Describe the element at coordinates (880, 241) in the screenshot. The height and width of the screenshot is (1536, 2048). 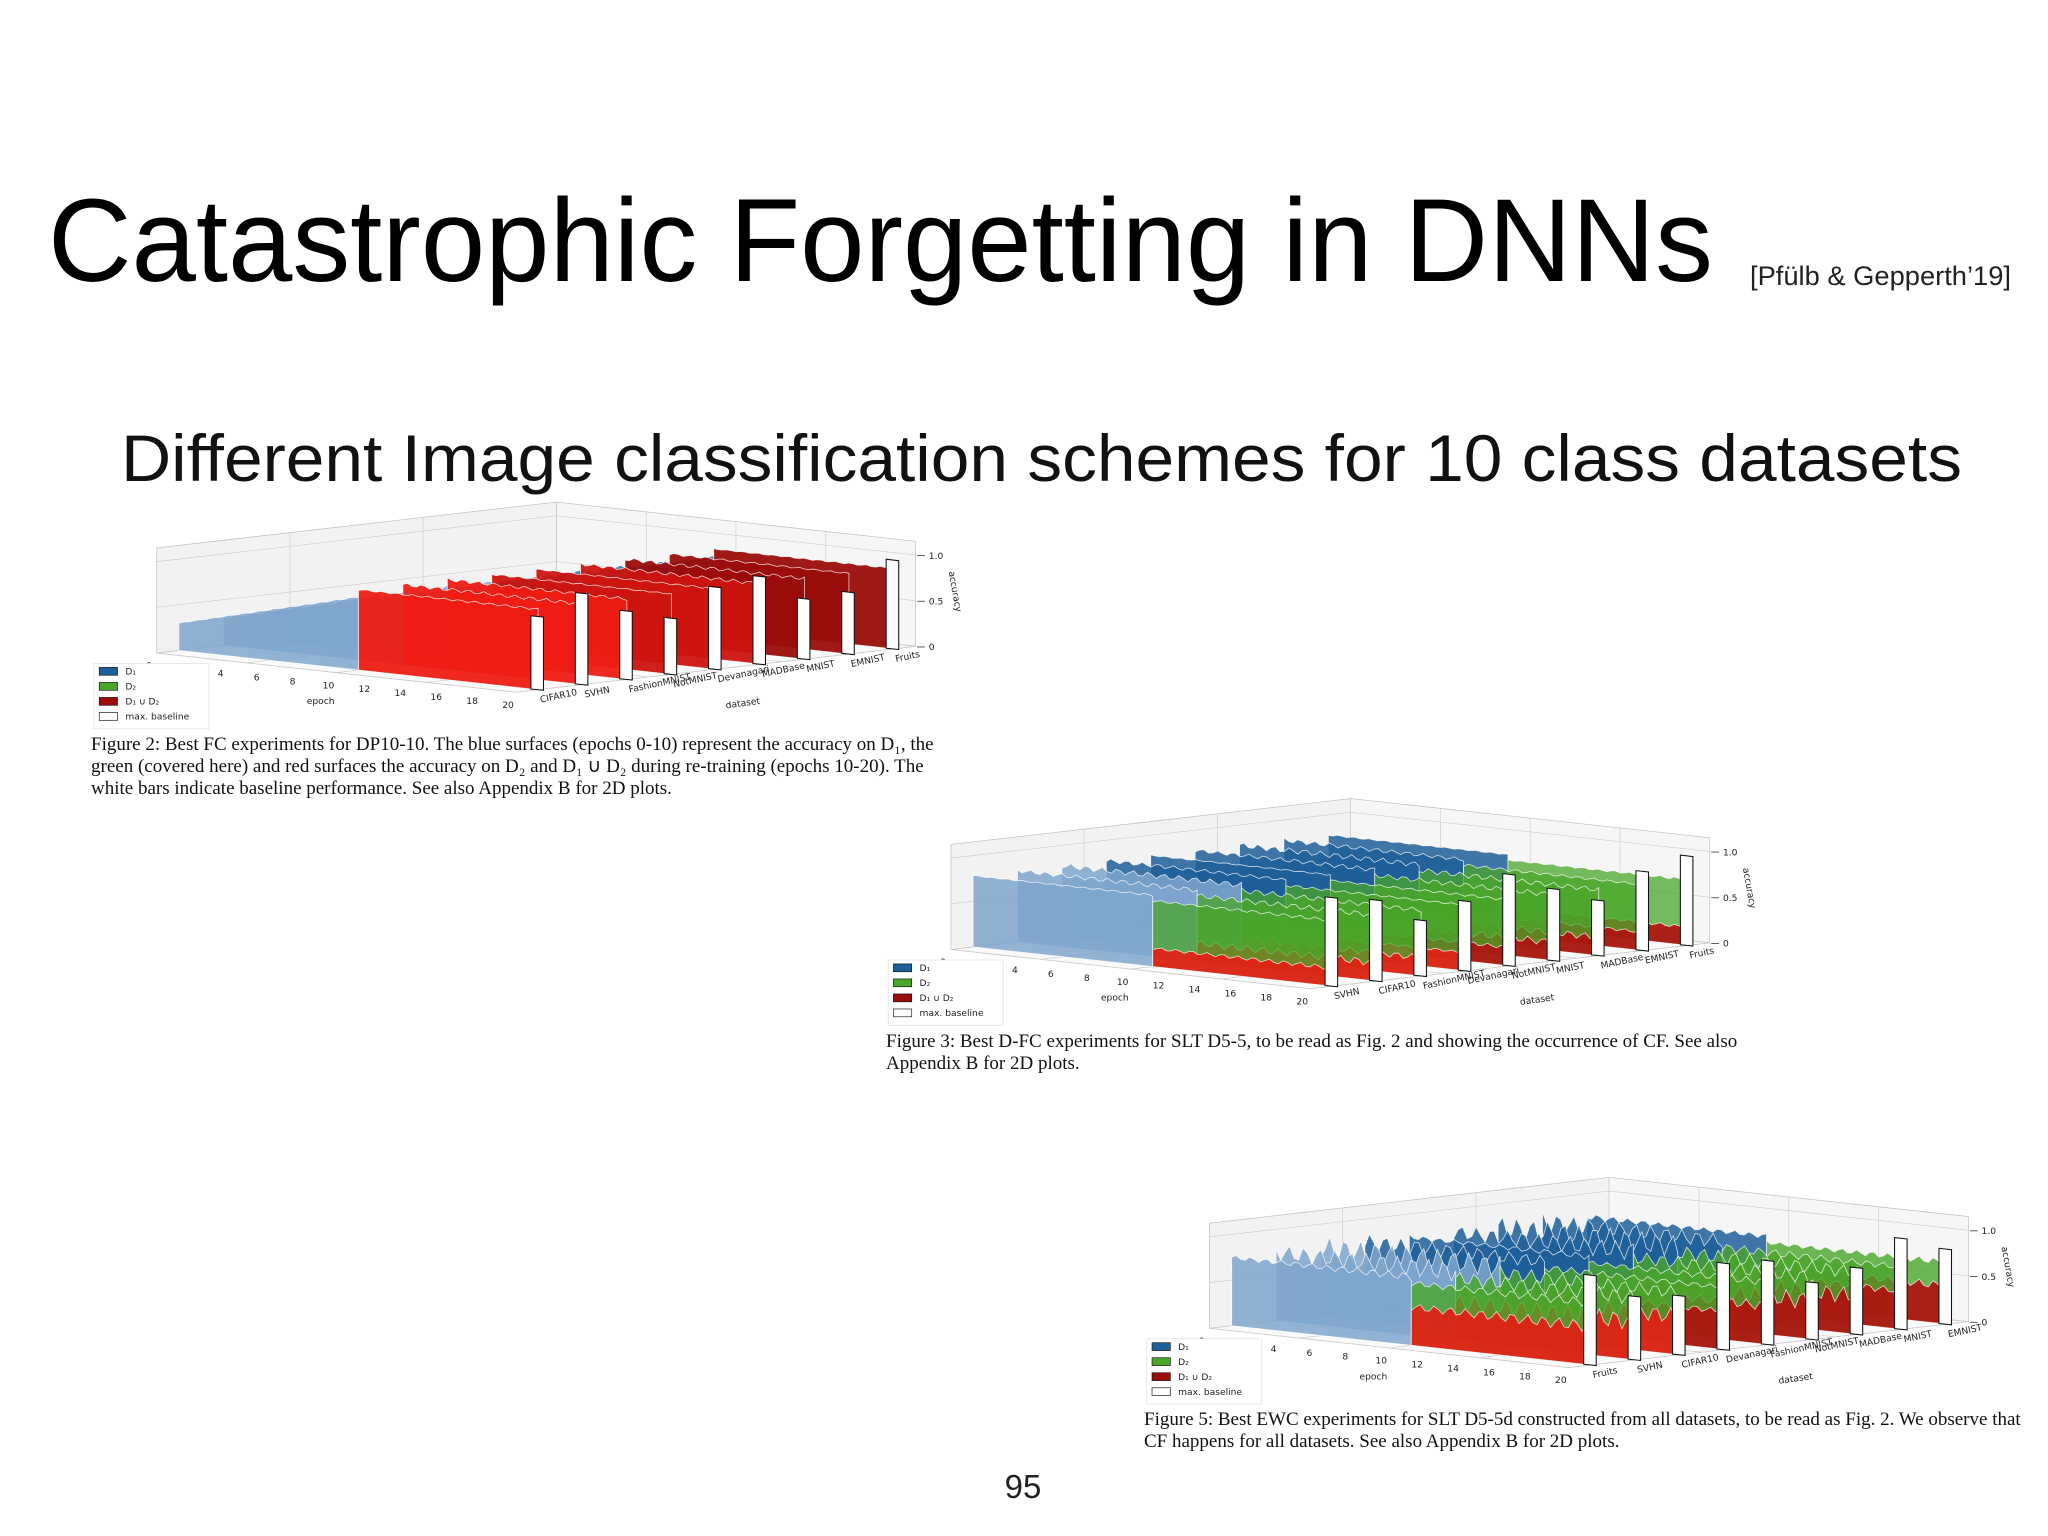
I see `slide-title: Catastrophic Forgetting in DNNs` at that location.